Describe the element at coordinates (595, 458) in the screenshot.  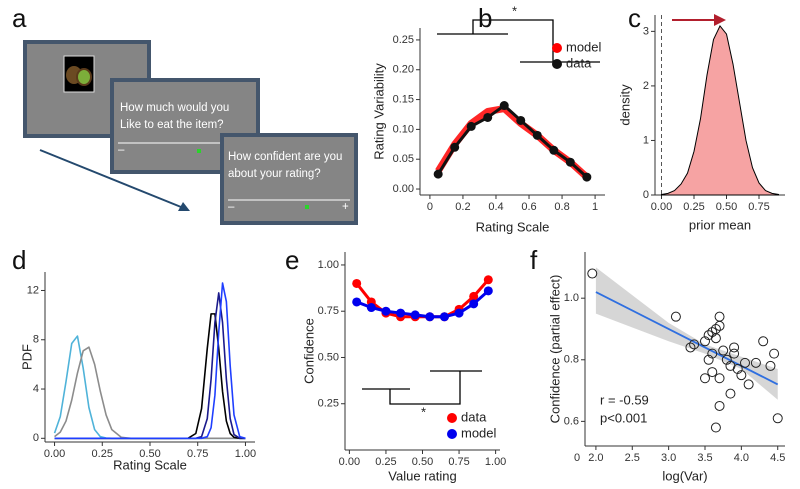
I see `x-tick-label: 2.0` at that location.